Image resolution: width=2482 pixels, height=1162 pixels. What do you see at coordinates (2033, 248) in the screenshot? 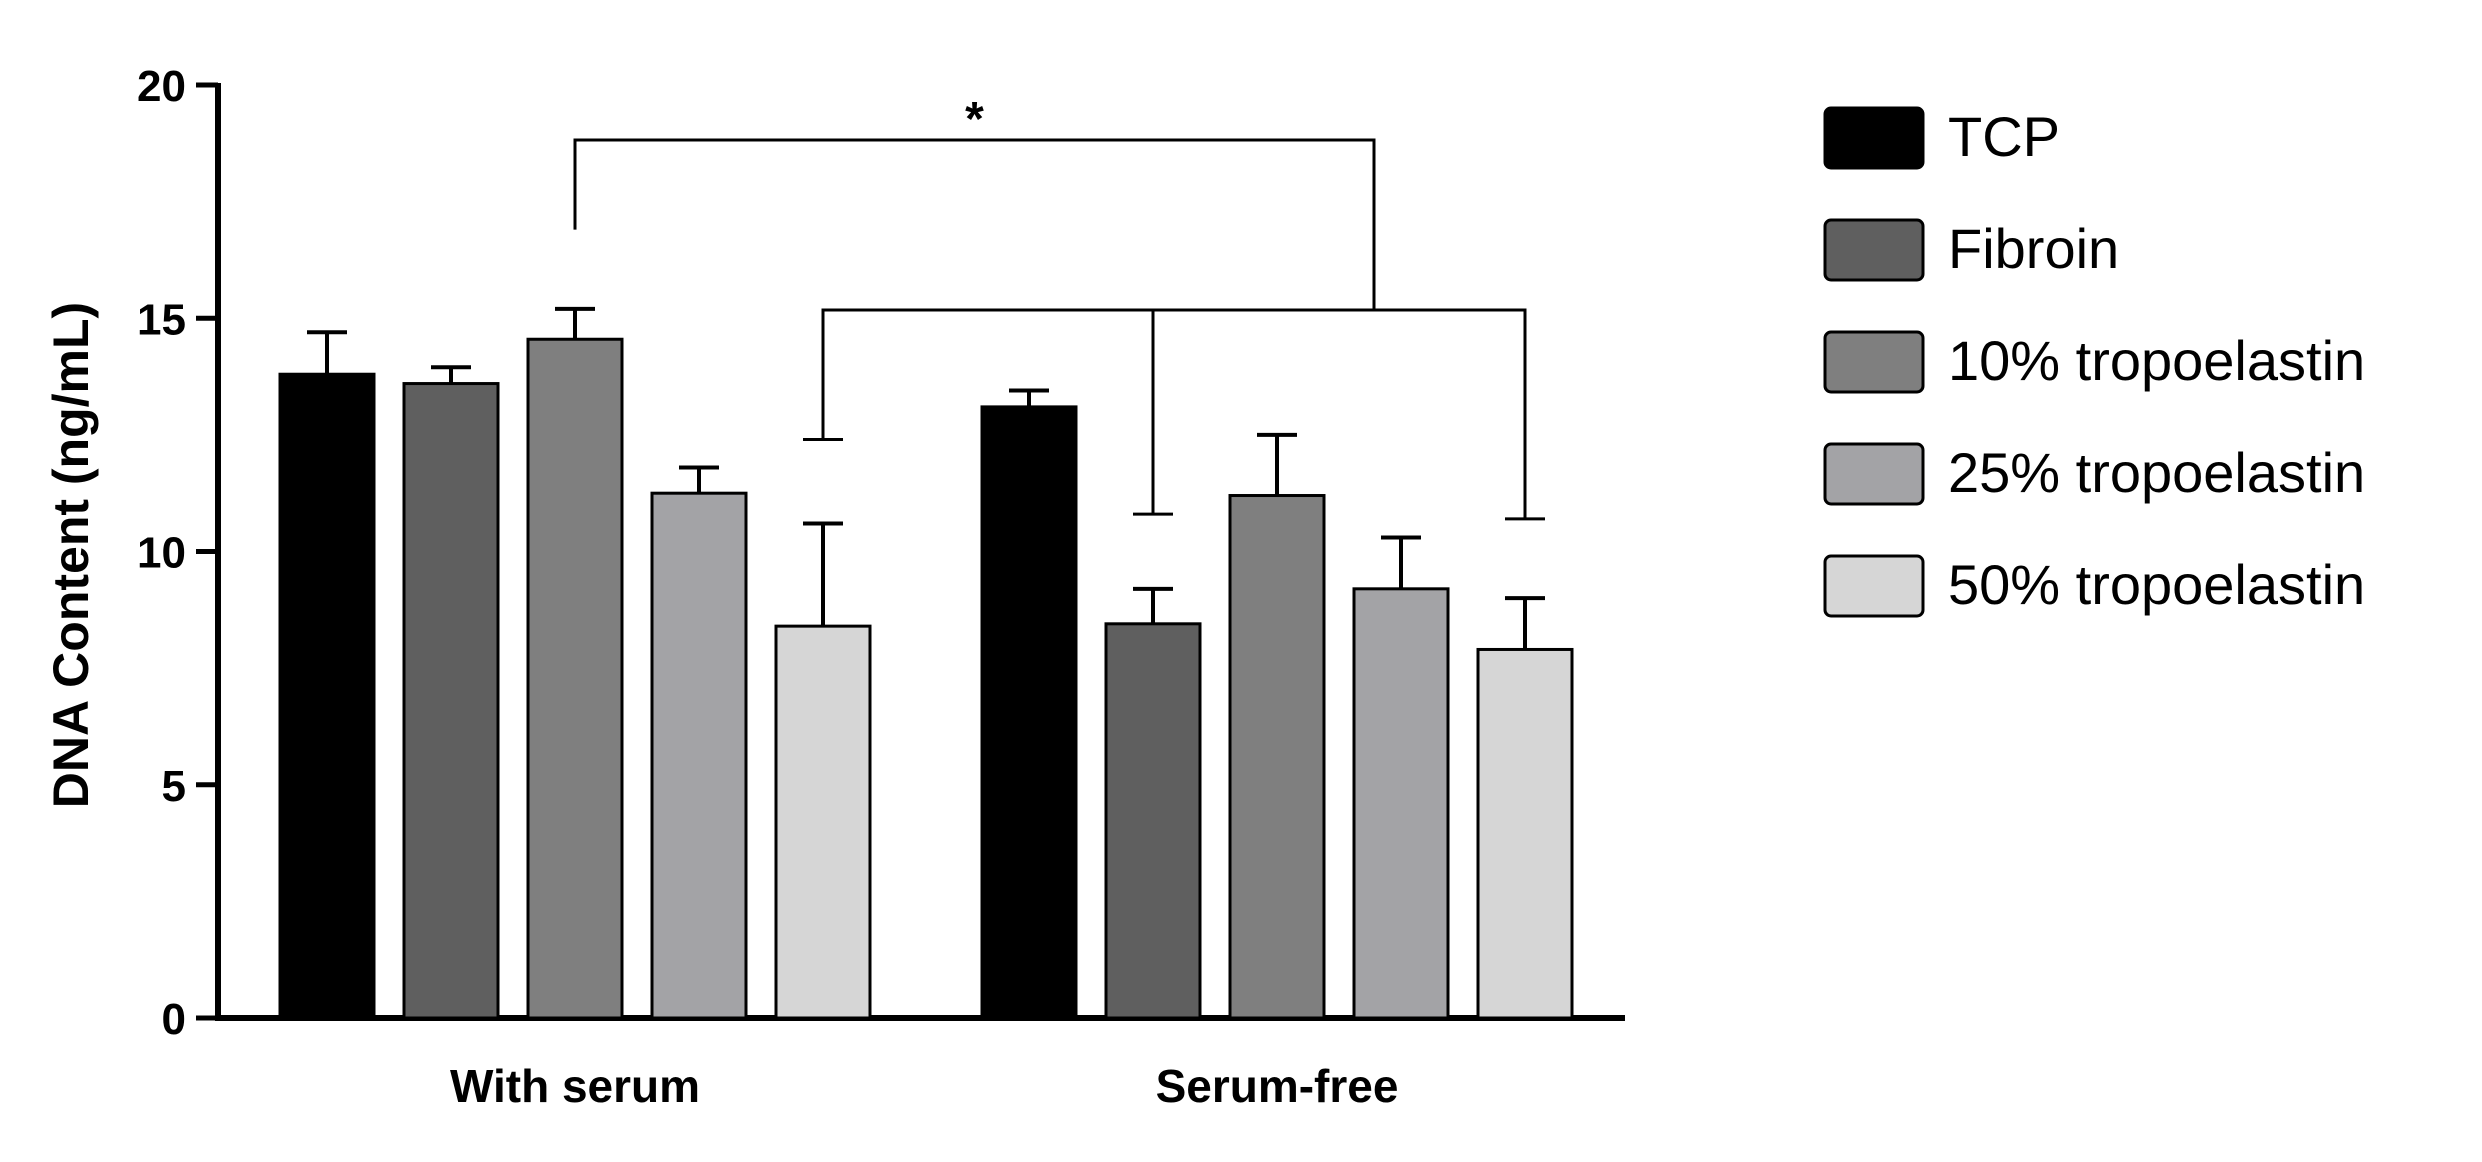
I see `legend-label: Fibroin` at bounding box center [2033, 248].